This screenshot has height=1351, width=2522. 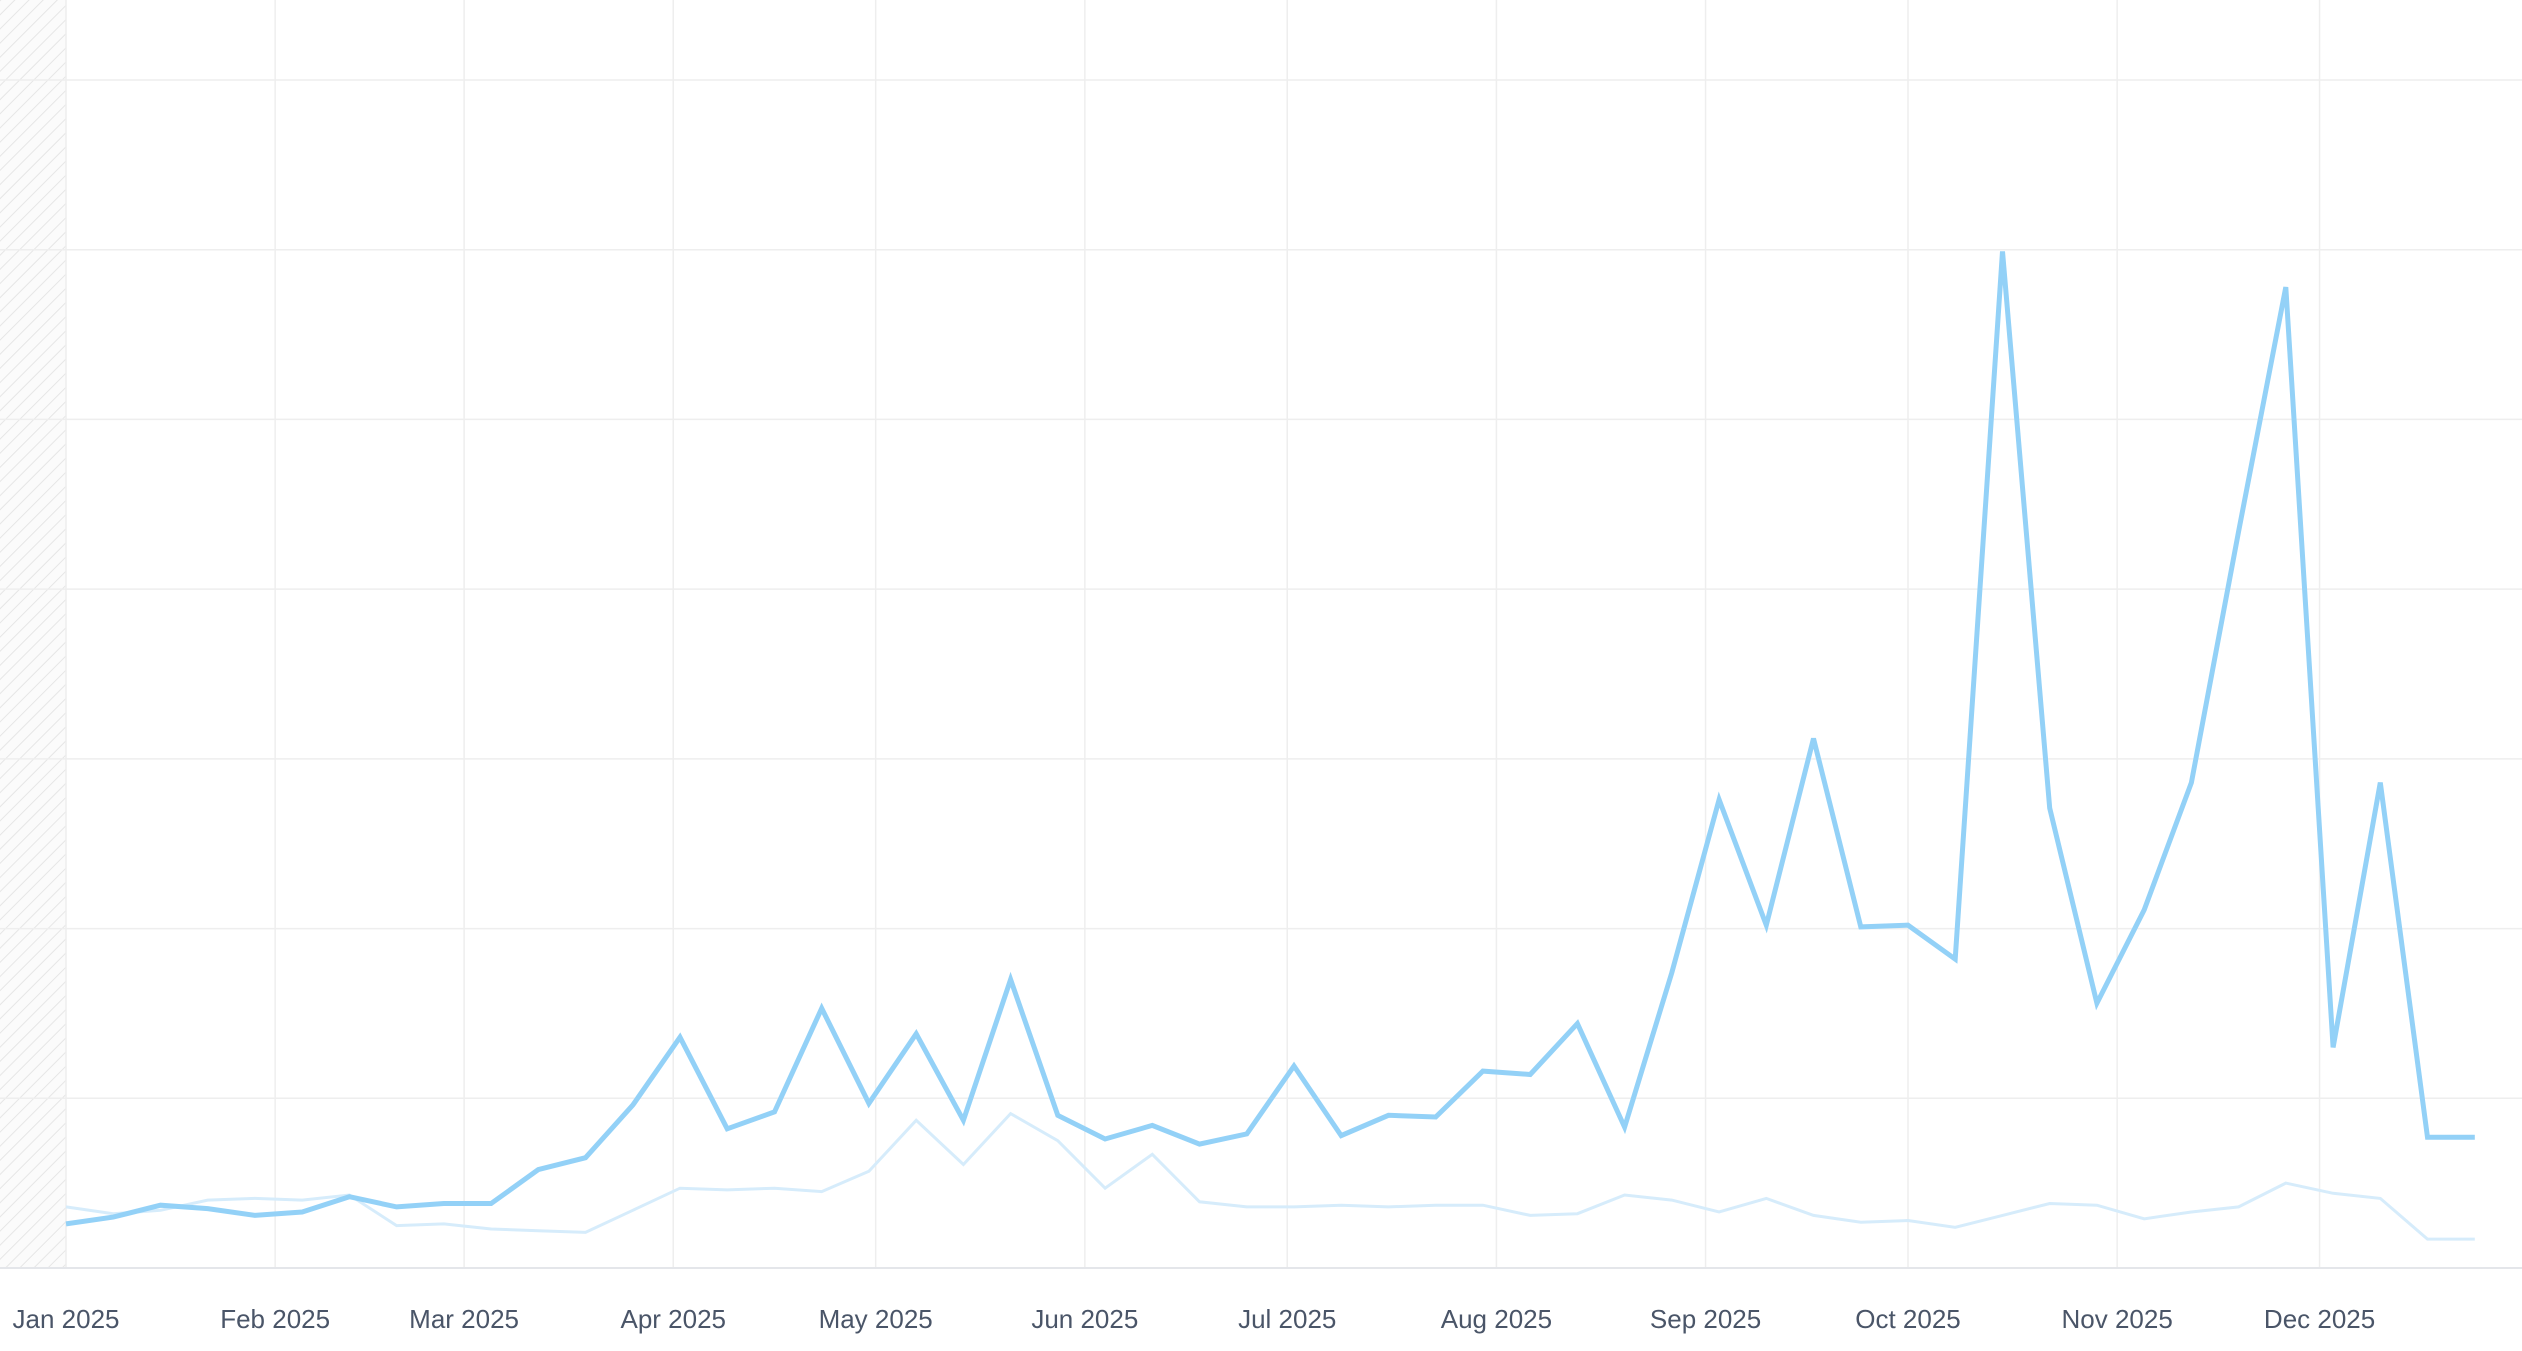 What do you see at coordinates (33, 634) in the screenshot?
I see `out-of-range-shading` at bounding box center [33, 634].